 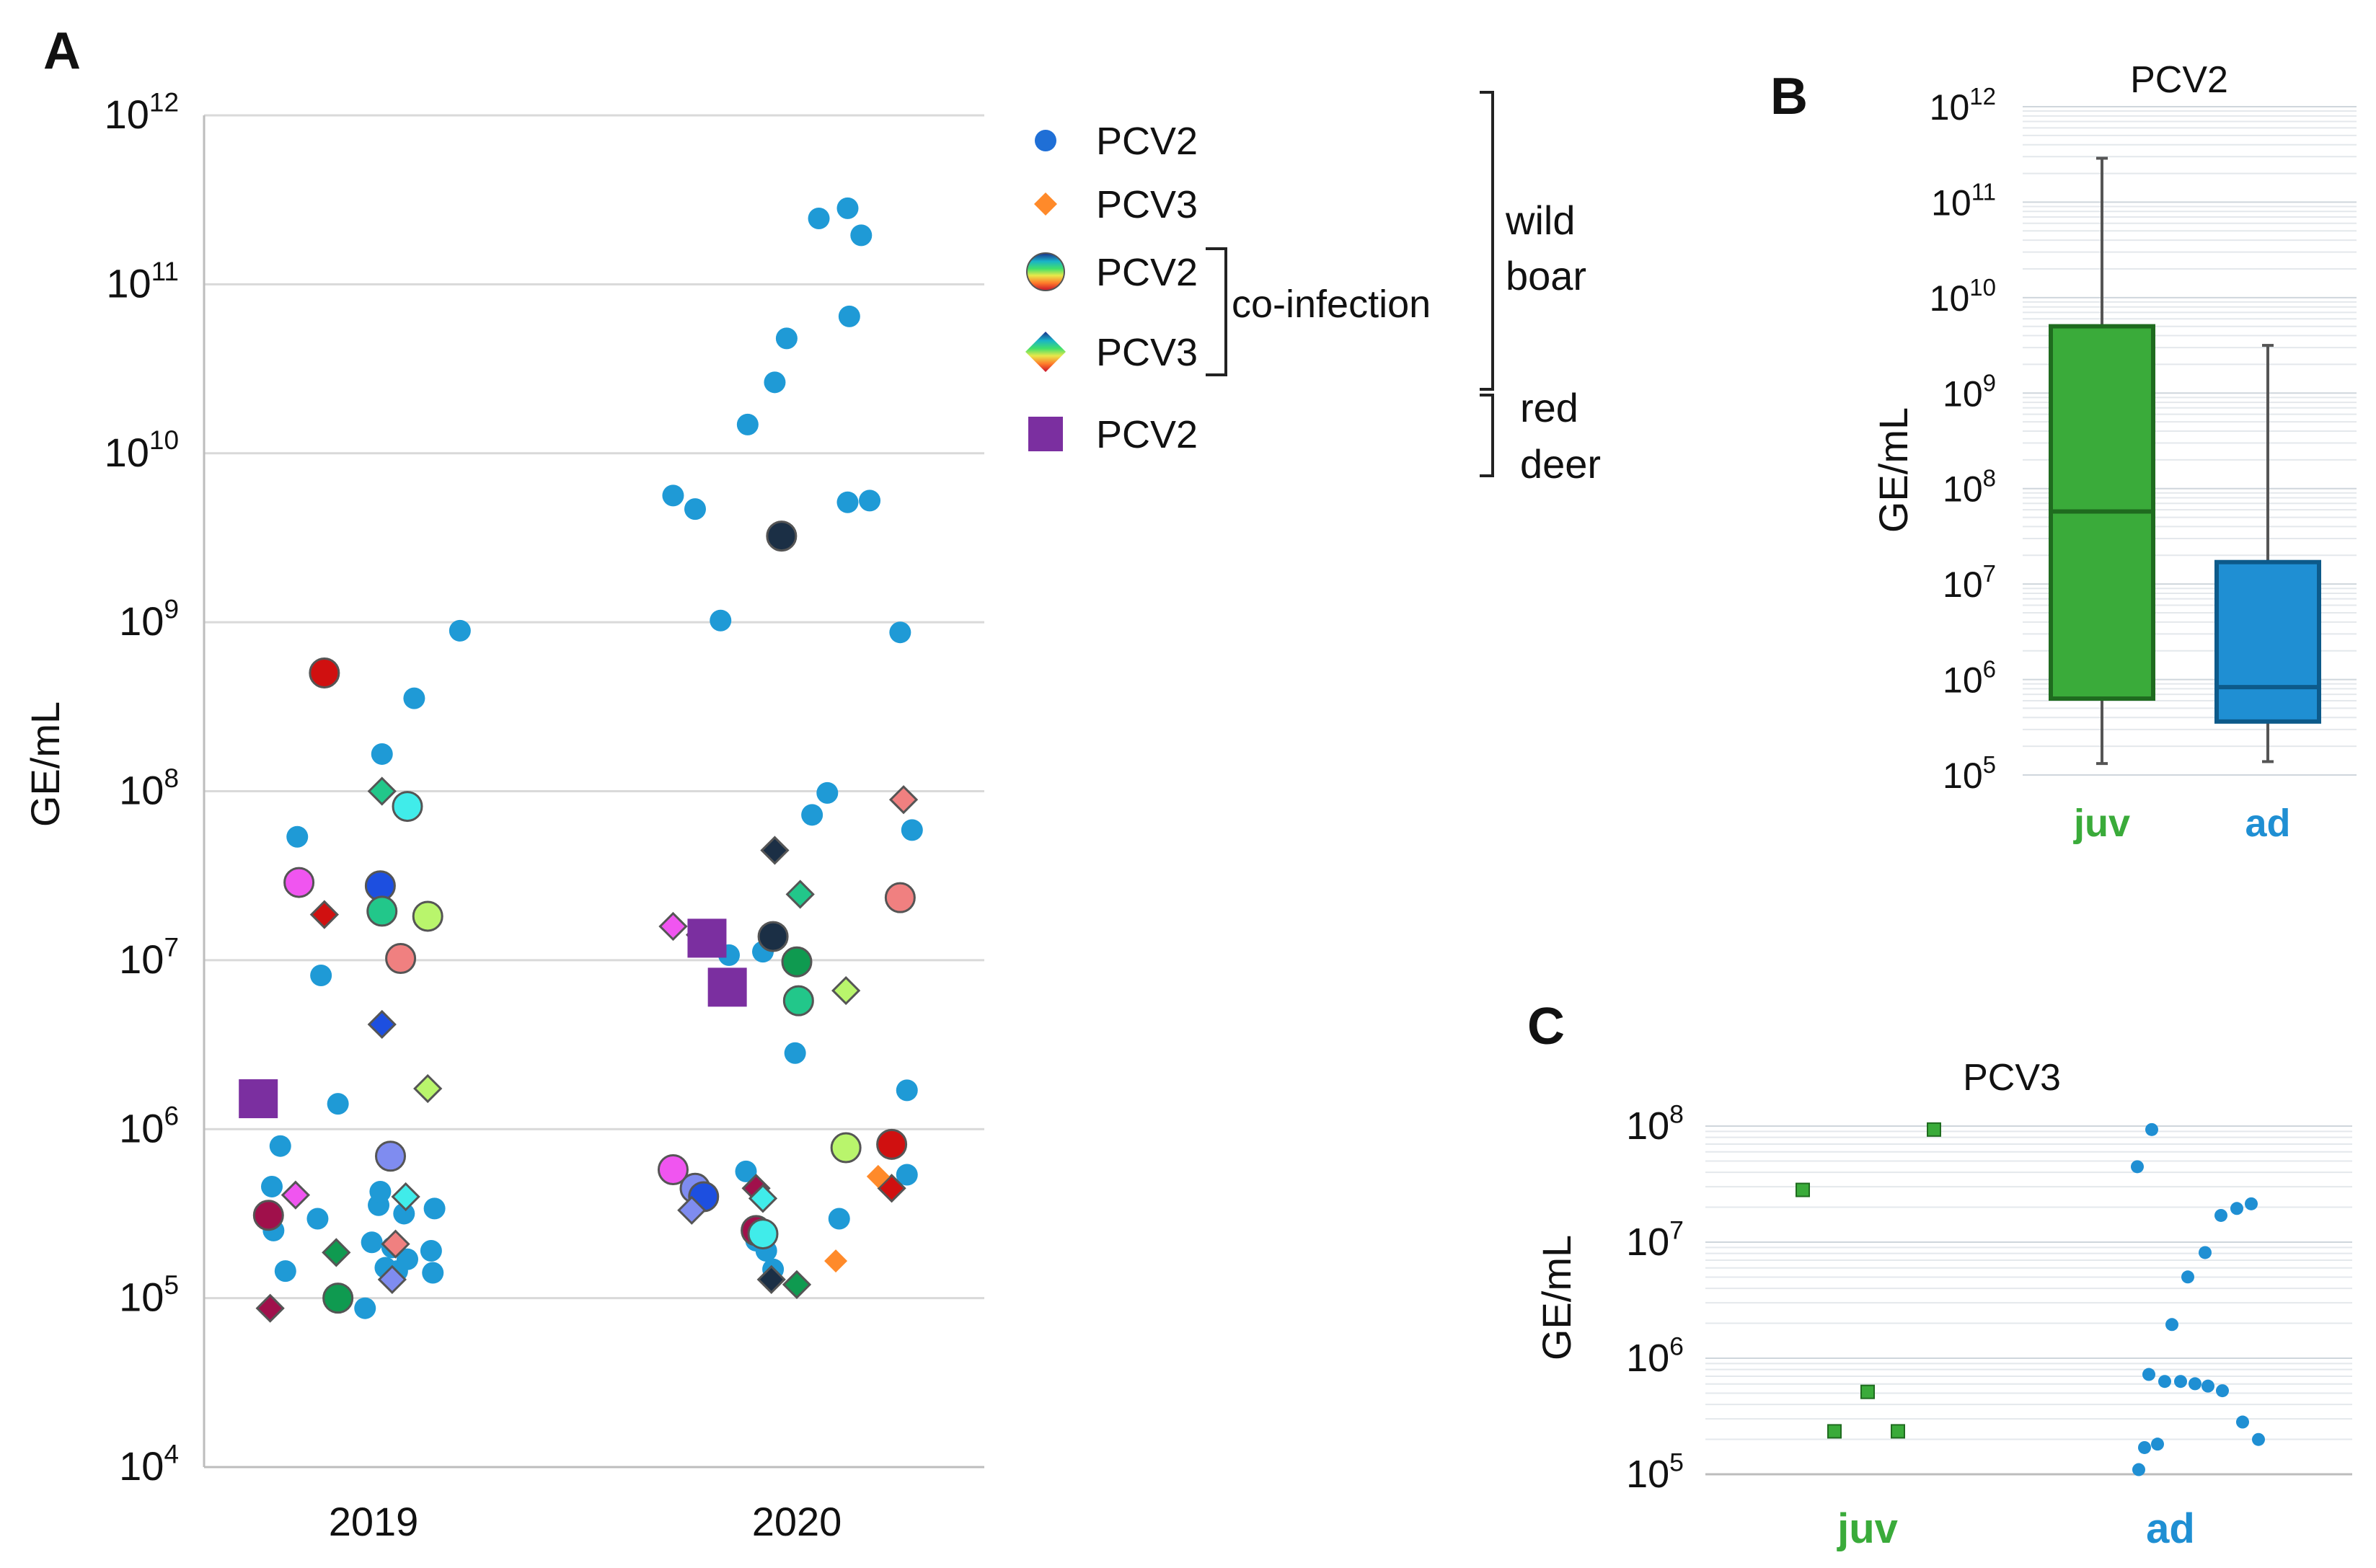 I want to click on red-deer-bracket, so click(x=1487, y=435).